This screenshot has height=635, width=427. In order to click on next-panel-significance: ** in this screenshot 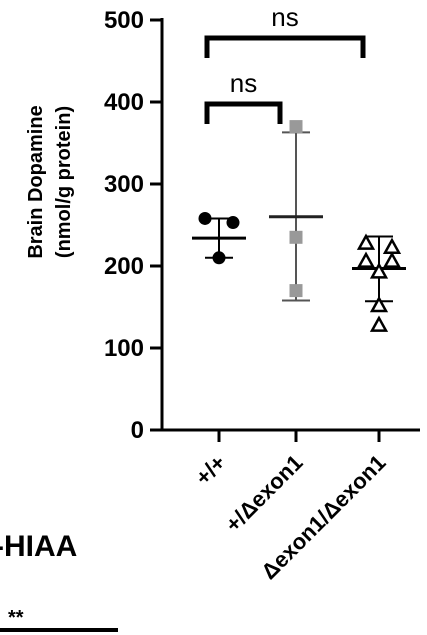, I will do `click(16, 618)`.